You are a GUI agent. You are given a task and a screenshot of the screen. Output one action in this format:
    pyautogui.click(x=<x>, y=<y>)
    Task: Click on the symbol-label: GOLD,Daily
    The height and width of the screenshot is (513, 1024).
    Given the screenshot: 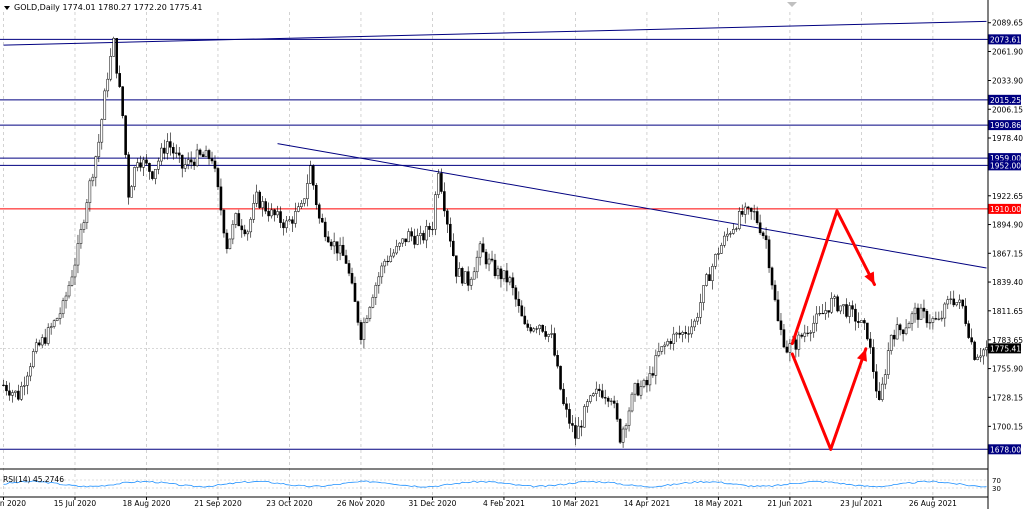 What is the action you would take?
    pyautogui.click(x=37, y=7)
    